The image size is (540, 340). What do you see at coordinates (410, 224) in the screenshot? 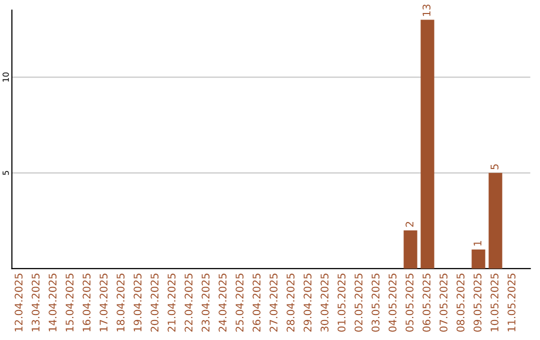
I see `data-label: 2` at bounding box center [410, 224].